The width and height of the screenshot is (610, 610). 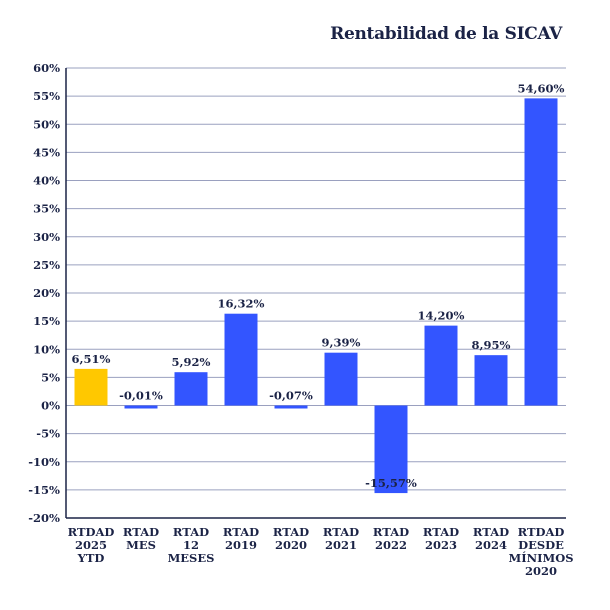 I want to click on y-tick-label: -5%, so click(x=48, y=434).